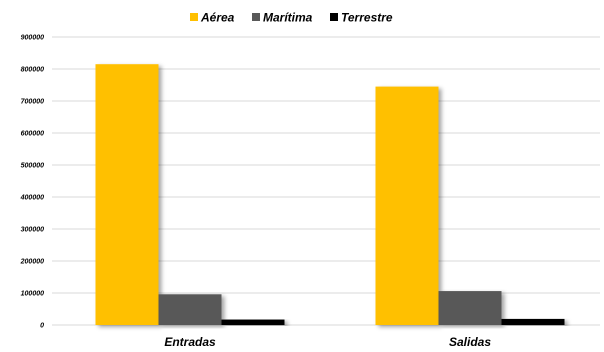 This screenshot has height=352, width=604. What do you see at coordinates (127, 194) in the screenshot?
I see `bar-aerea-entradas` at bounding box center [127, 194].